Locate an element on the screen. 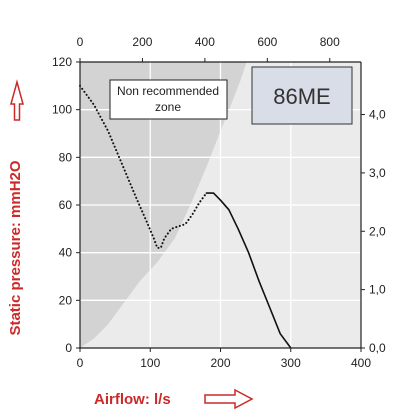 The height and width of the screenshot is (411, 395). model-label: 86ME is located at coordinates (301, 96).